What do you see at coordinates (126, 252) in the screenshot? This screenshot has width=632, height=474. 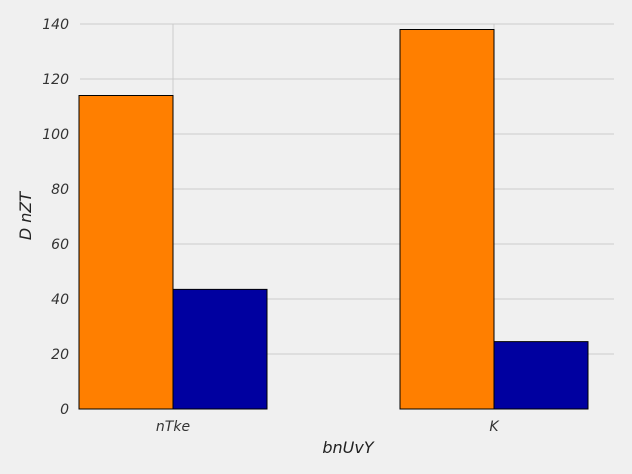 I see `bar-series1-nTke` at bounding box center [126, 252].